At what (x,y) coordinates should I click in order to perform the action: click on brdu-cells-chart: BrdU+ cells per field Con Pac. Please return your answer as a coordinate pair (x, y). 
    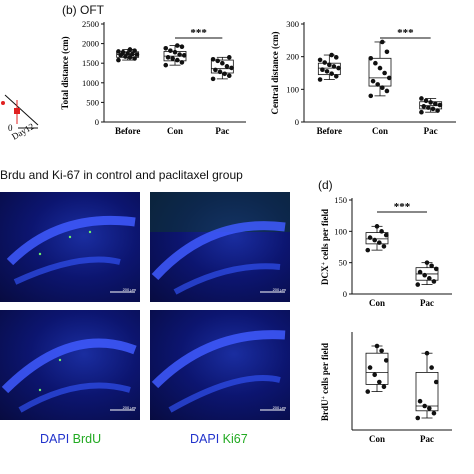
    Looking at the image, I should click on (386, 388).